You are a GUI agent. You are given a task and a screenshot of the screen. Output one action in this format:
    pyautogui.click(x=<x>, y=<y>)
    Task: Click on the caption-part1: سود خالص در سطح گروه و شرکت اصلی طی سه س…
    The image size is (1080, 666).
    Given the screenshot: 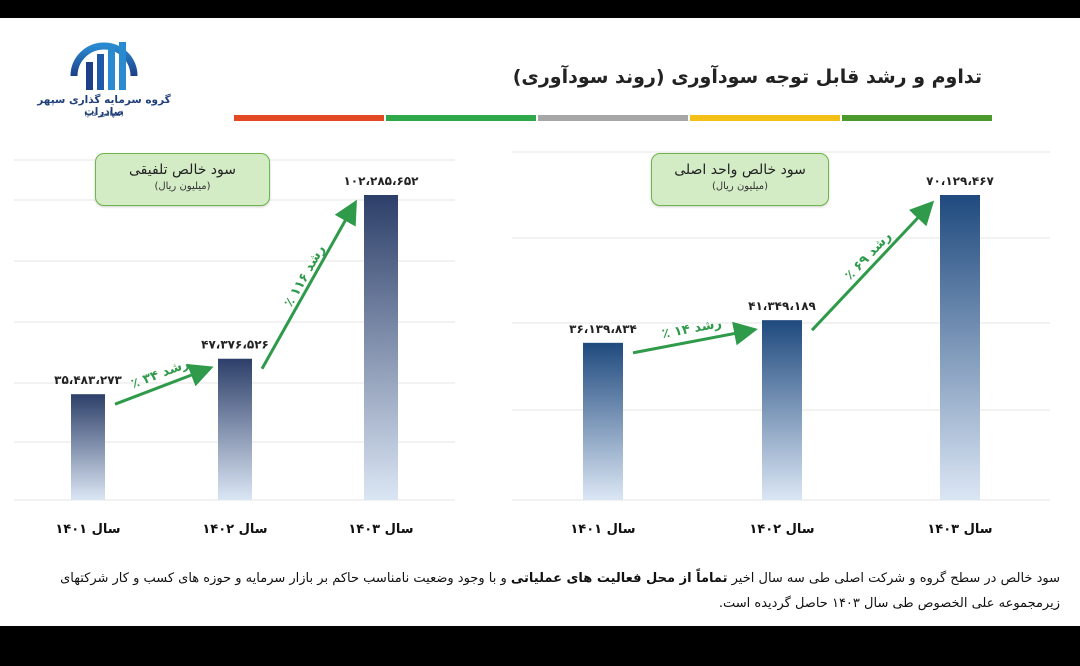 What is the action you would take?
    pyautogui.click(x=893, y=578)
    